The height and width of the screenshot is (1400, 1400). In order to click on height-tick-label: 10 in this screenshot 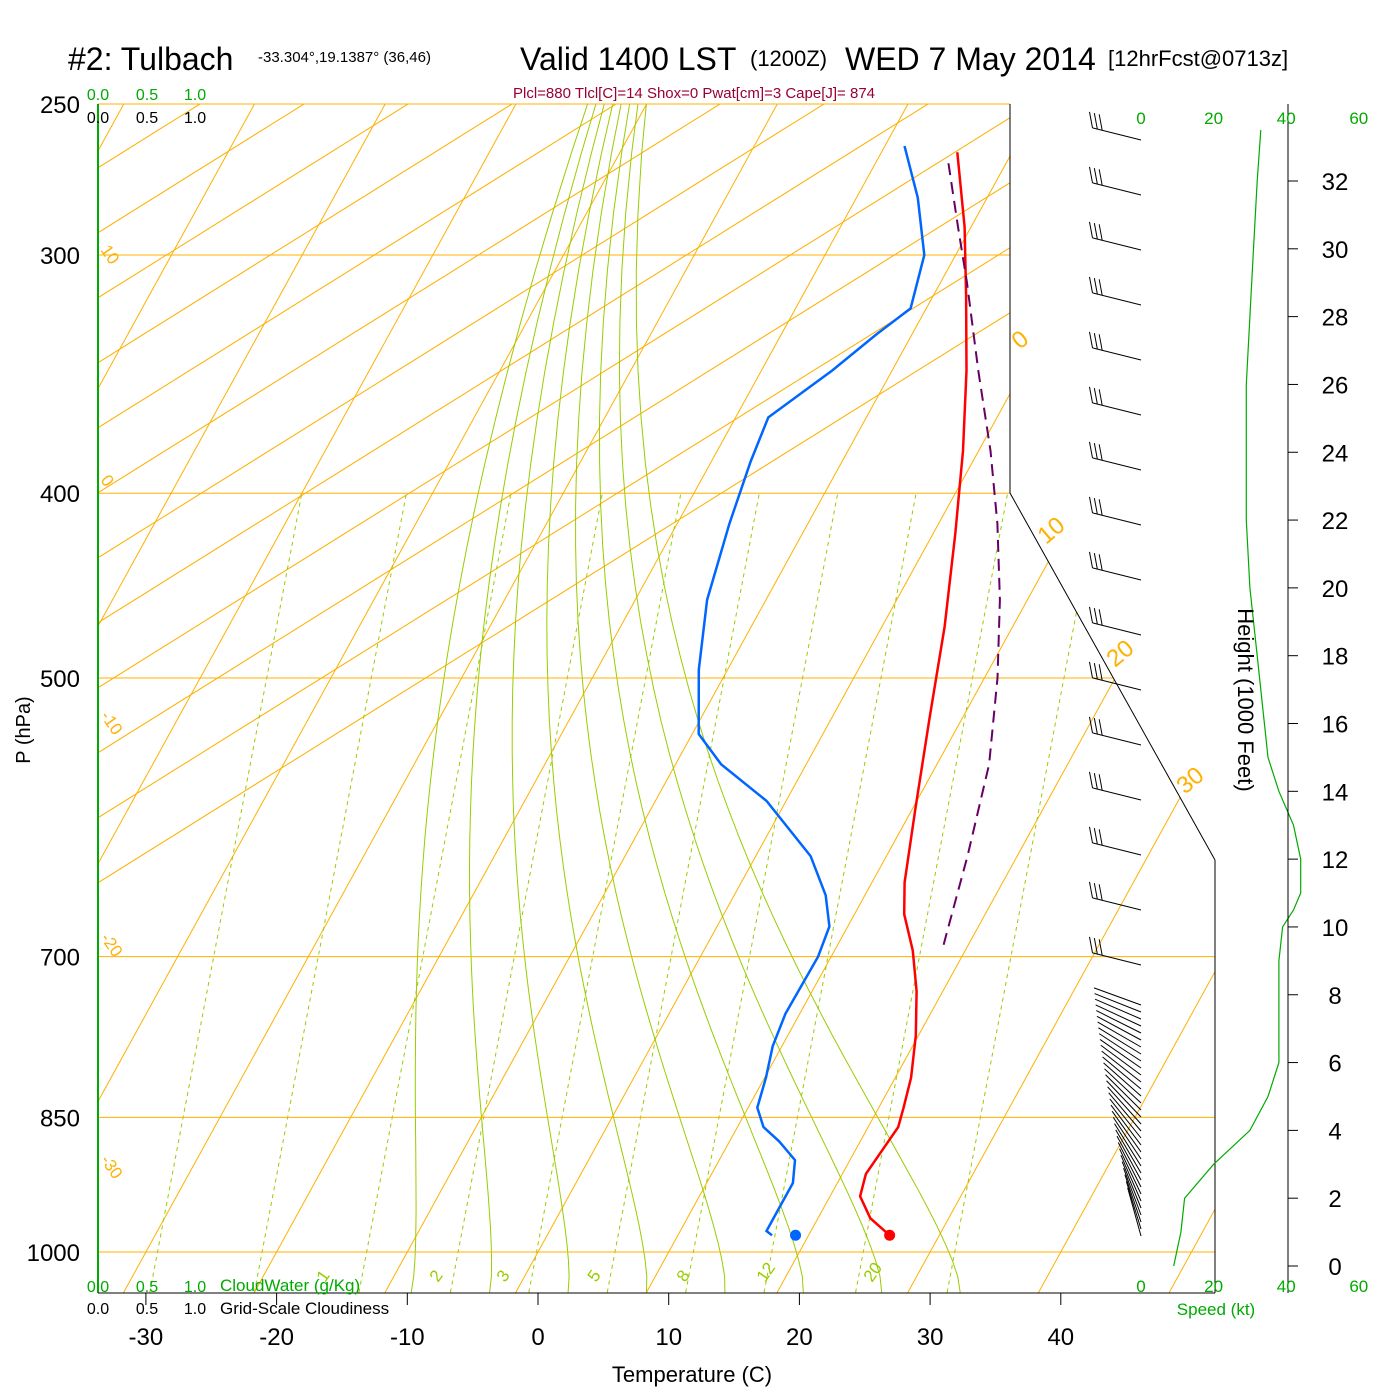, I will do `click(1335, 928)`.